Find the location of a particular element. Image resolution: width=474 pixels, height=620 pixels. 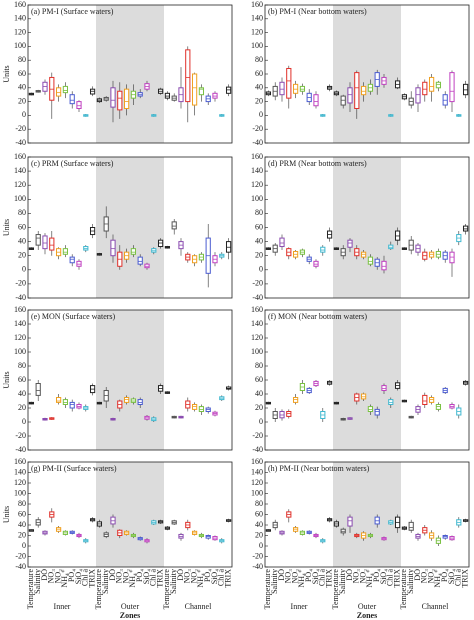

x-axis-label: Zones is located at coordinates (130, 615).